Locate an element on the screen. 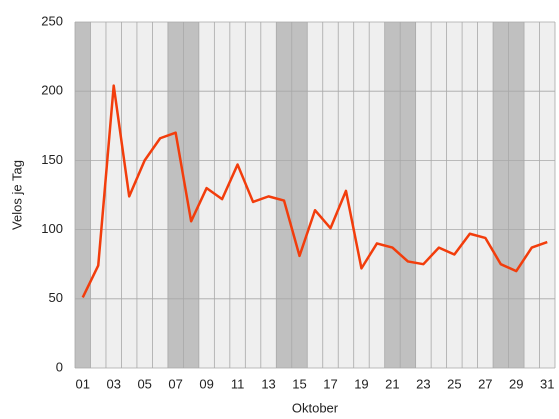 The image size is (559, 419). x-tick-label: 31 is located at coordinates (547, 383).